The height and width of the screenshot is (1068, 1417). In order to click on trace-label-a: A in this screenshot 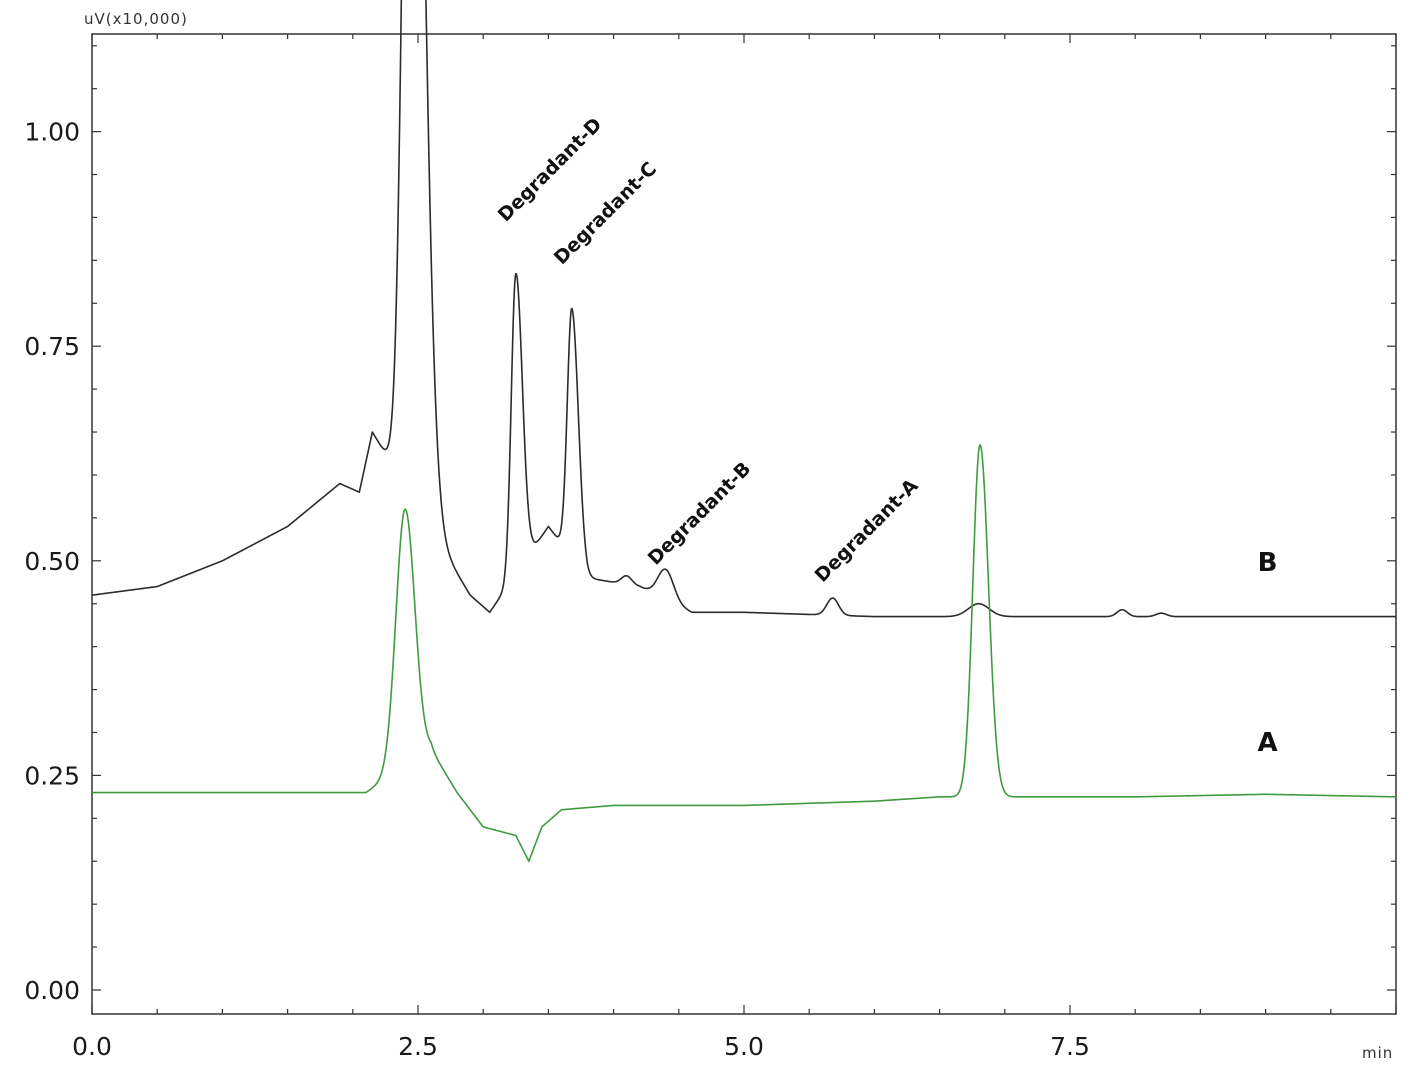, I will do `click(1268, 743)`.